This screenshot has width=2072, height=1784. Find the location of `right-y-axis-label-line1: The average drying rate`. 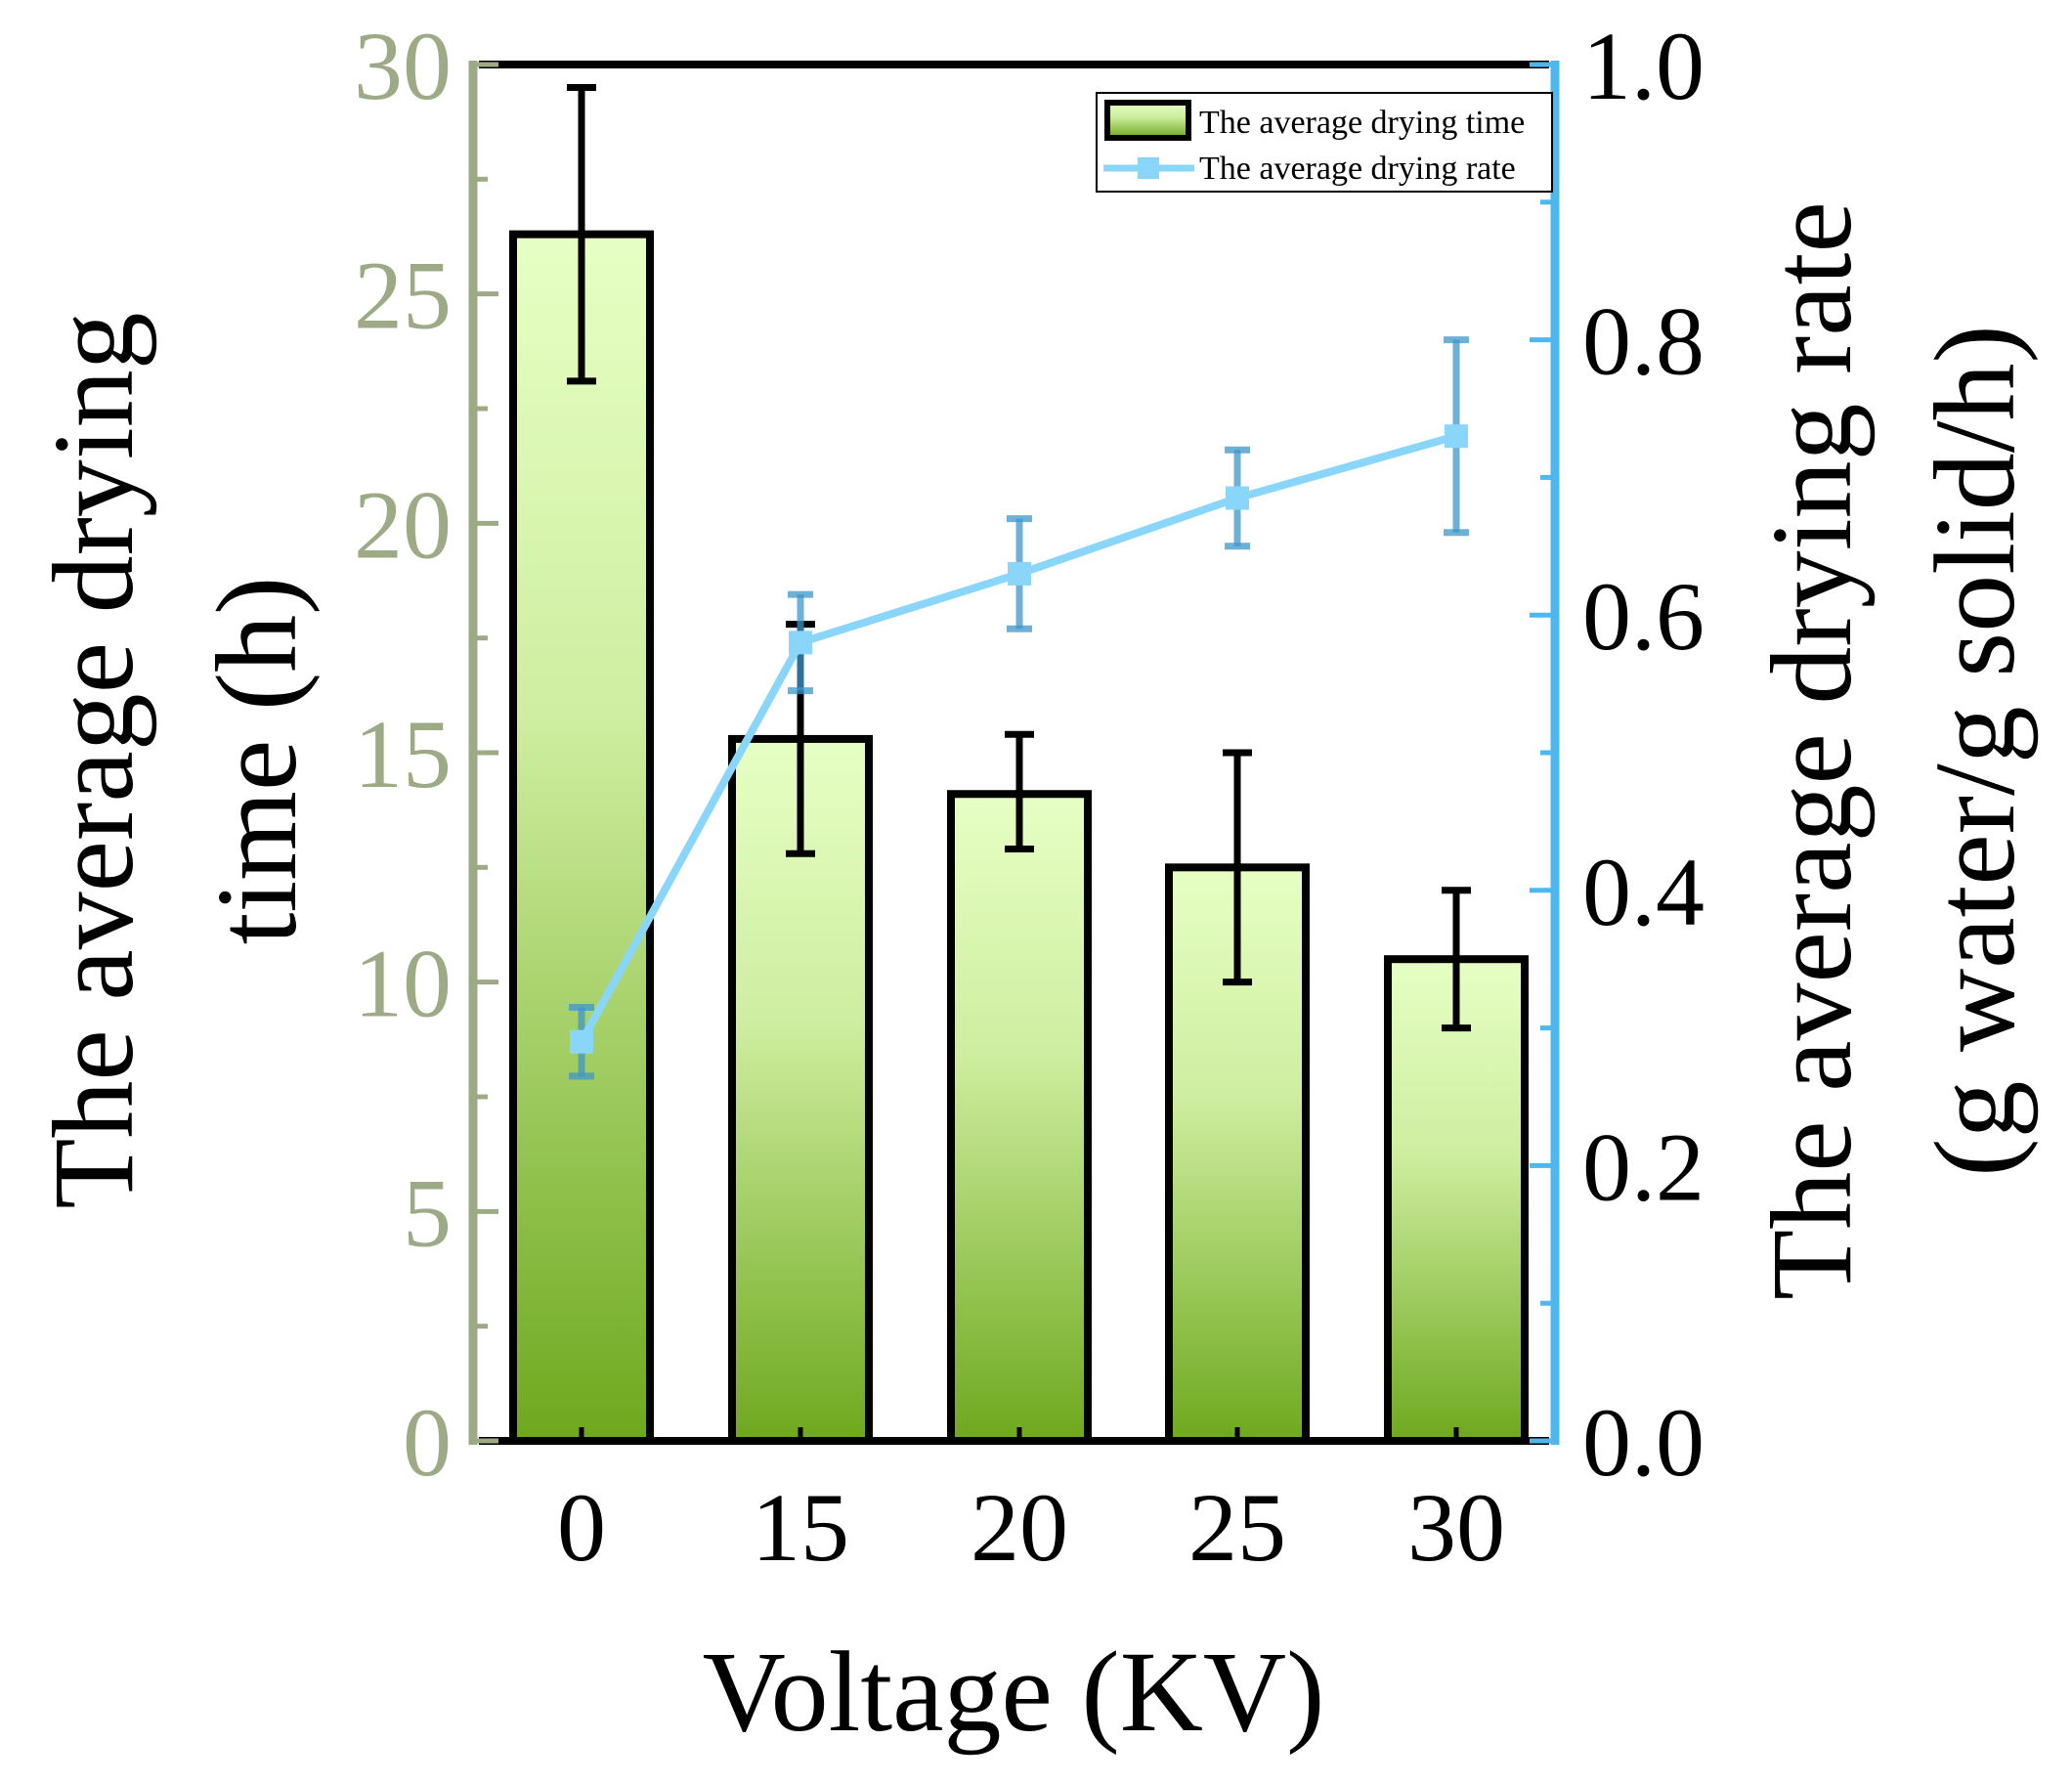

right-y-axis-label-line1: The average drying rate is located at coordinates (1812, 750).